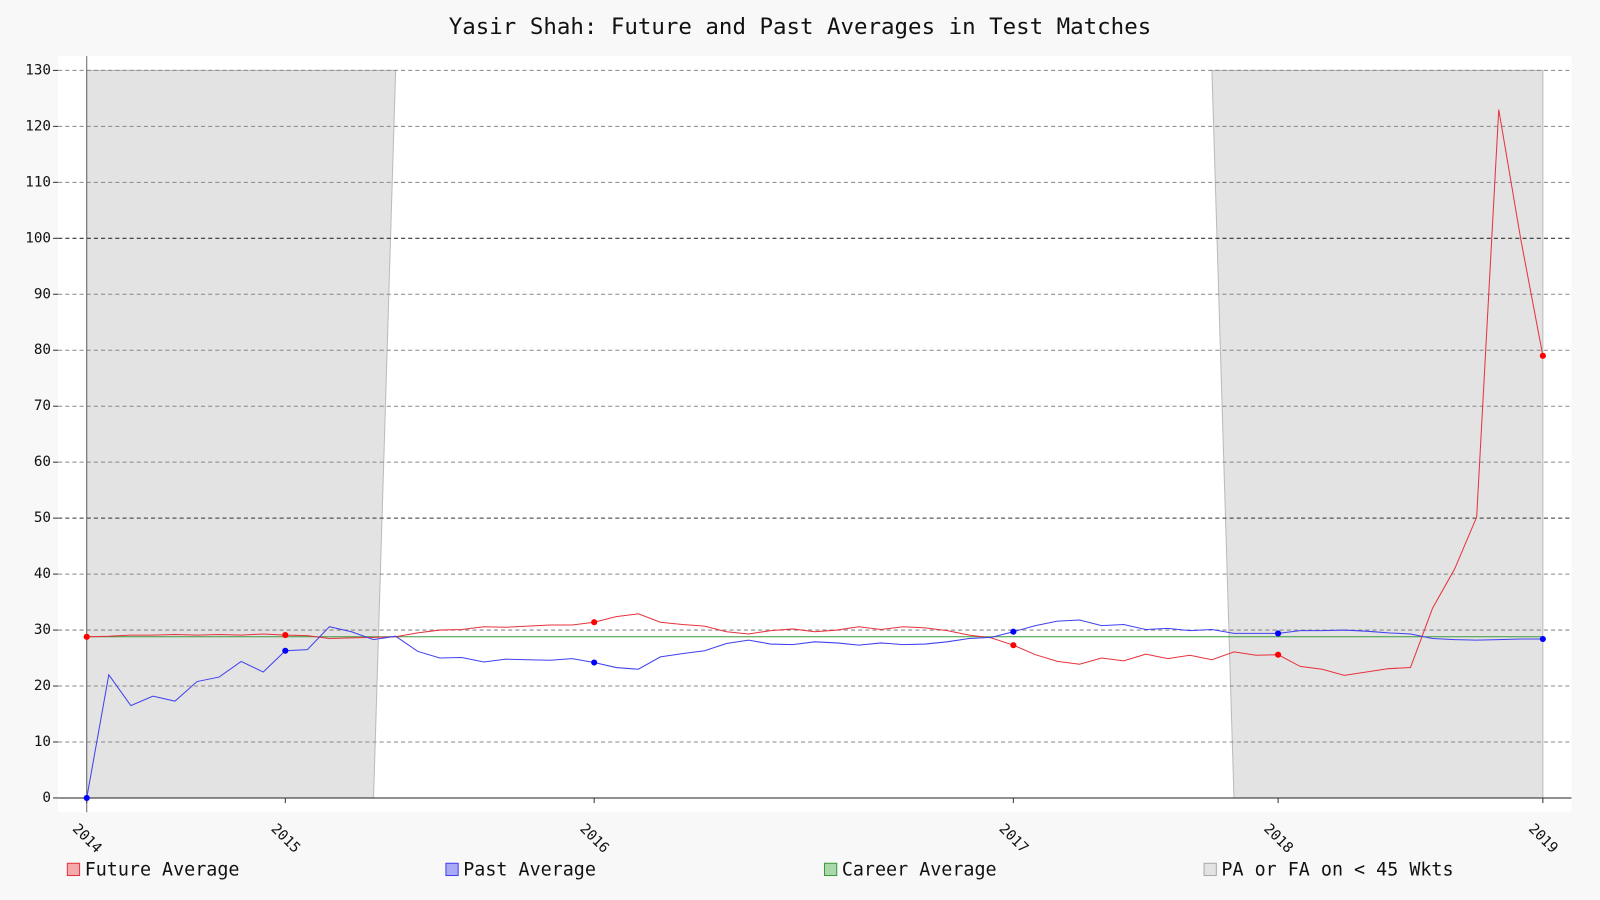 The image size is (1600, 900). What do you see at coordinates (919, 869) in the screenshot?
I see `legend-label: Career Average` at bounding box center [919, 869].